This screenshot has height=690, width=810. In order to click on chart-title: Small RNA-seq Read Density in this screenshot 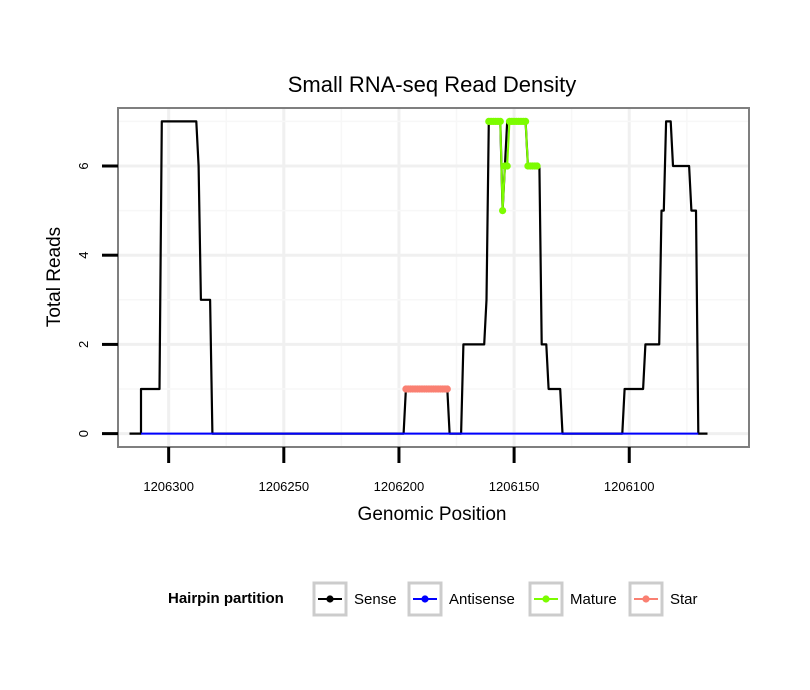, I will do `click(432, 84)`.